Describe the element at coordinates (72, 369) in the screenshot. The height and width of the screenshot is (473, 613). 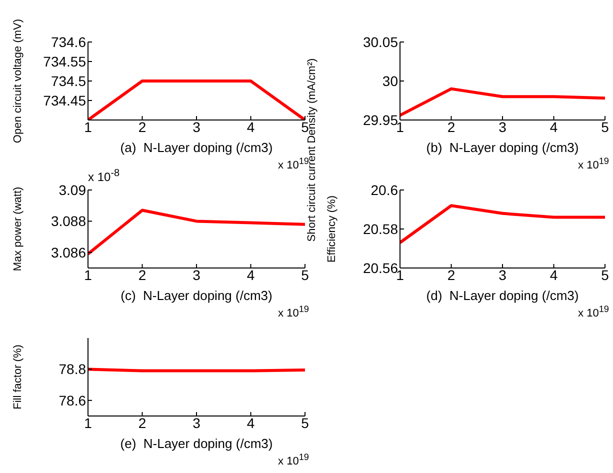
I see `y-tick-label: 78.8` at that location.